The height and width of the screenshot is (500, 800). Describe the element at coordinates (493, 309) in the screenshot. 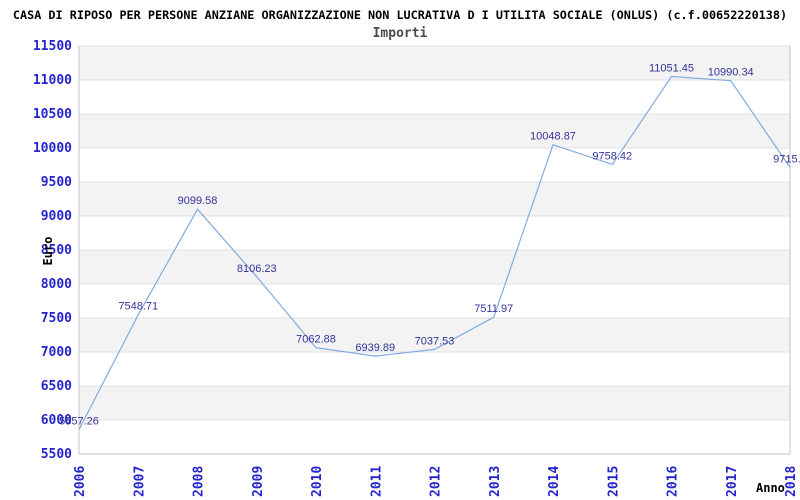

I see `data-point-label: 7511.97` at that location.